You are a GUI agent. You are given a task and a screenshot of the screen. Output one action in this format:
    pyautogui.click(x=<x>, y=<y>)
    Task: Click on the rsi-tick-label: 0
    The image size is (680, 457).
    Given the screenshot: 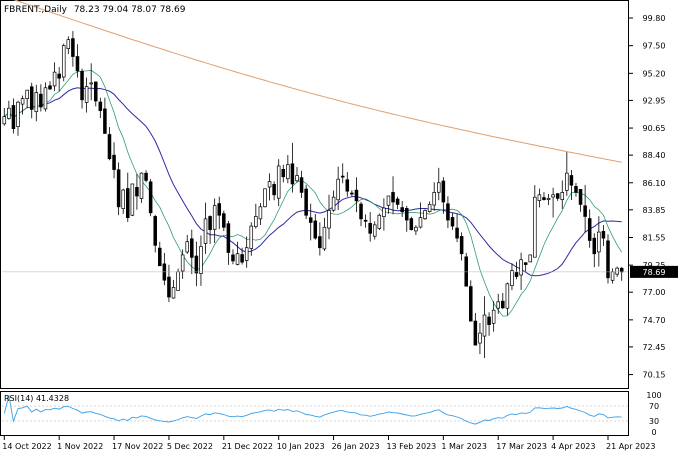 What is the action you would take?
    pyautogui.click(x=653, y=432)
    